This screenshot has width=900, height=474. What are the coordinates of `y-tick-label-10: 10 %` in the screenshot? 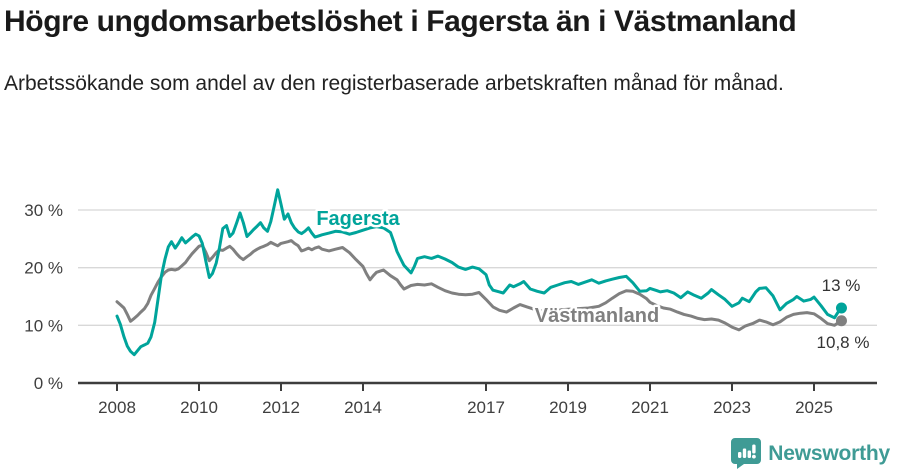 It's located at (43, 325).